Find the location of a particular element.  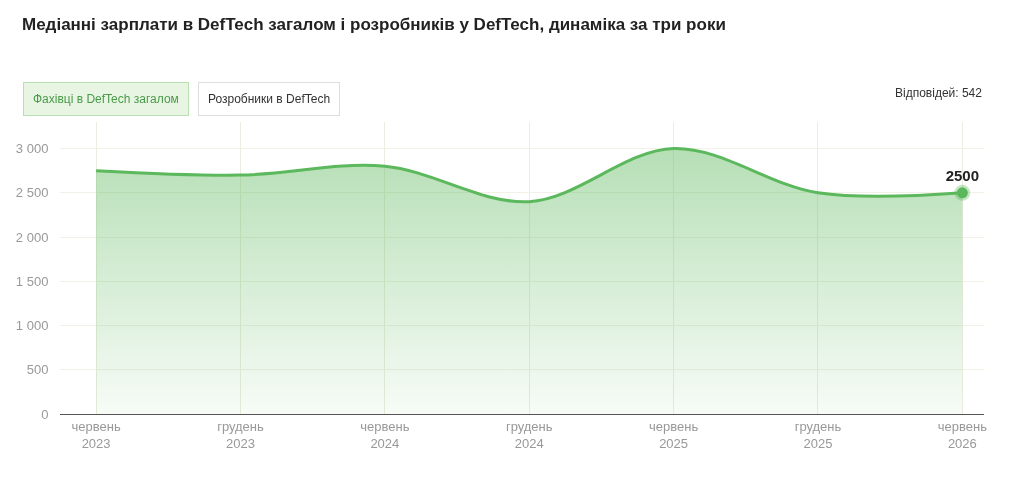

y-tick-label: 500 is located at coordinates (37, 370).